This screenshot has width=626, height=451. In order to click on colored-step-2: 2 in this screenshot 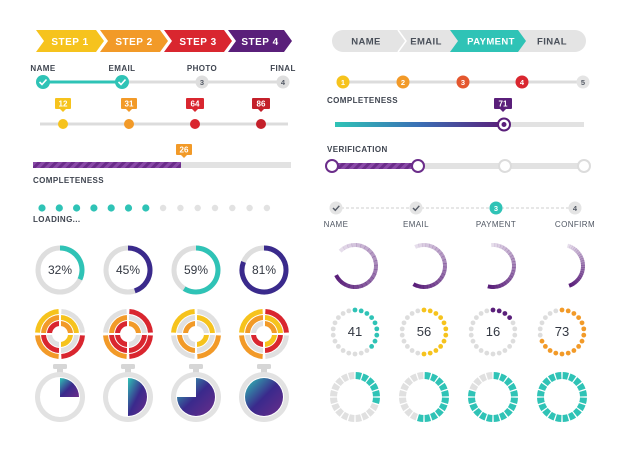, I will do `click(403, 82)`.